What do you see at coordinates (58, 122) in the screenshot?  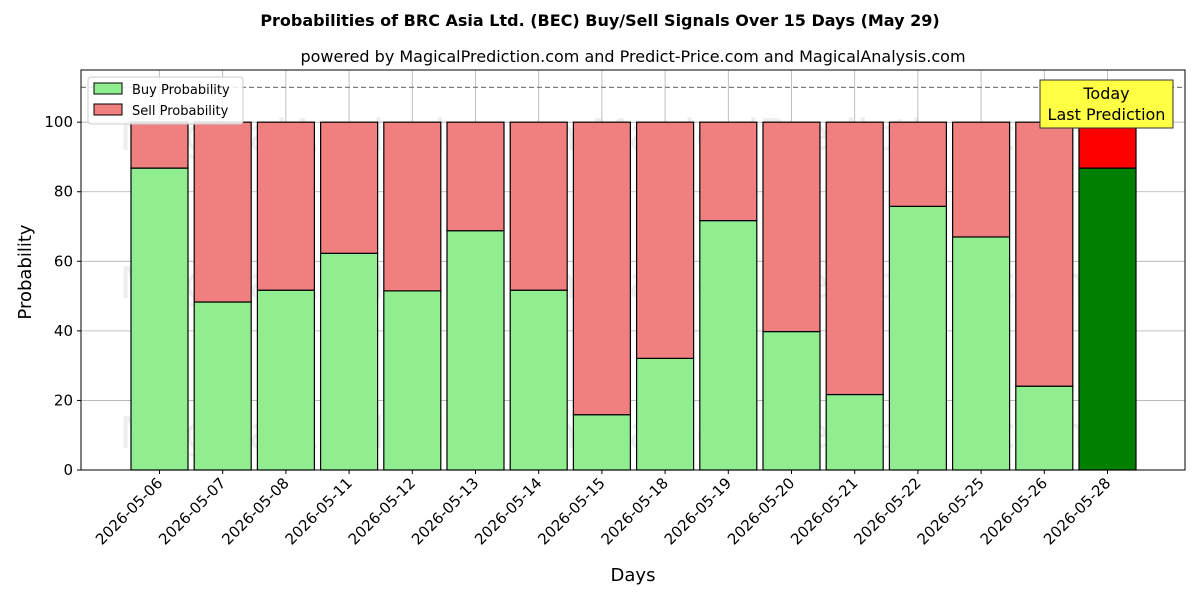 I see `y-tick-label: 100` at bounding box center [58, 122].